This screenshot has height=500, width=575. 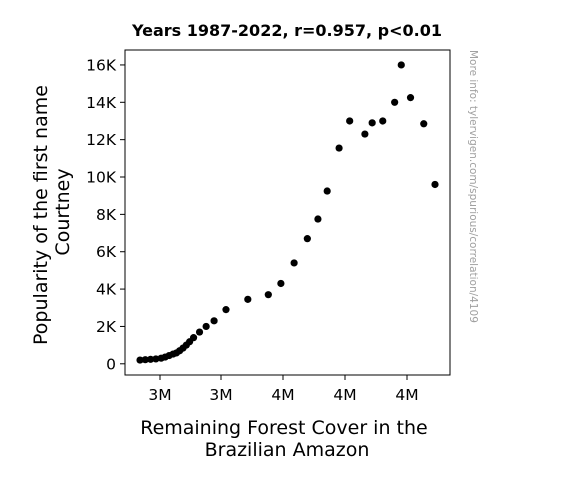 I want to click on x-axis-ticks: 3M 3M 4M 4M 4M, so click(x=283, y=389).